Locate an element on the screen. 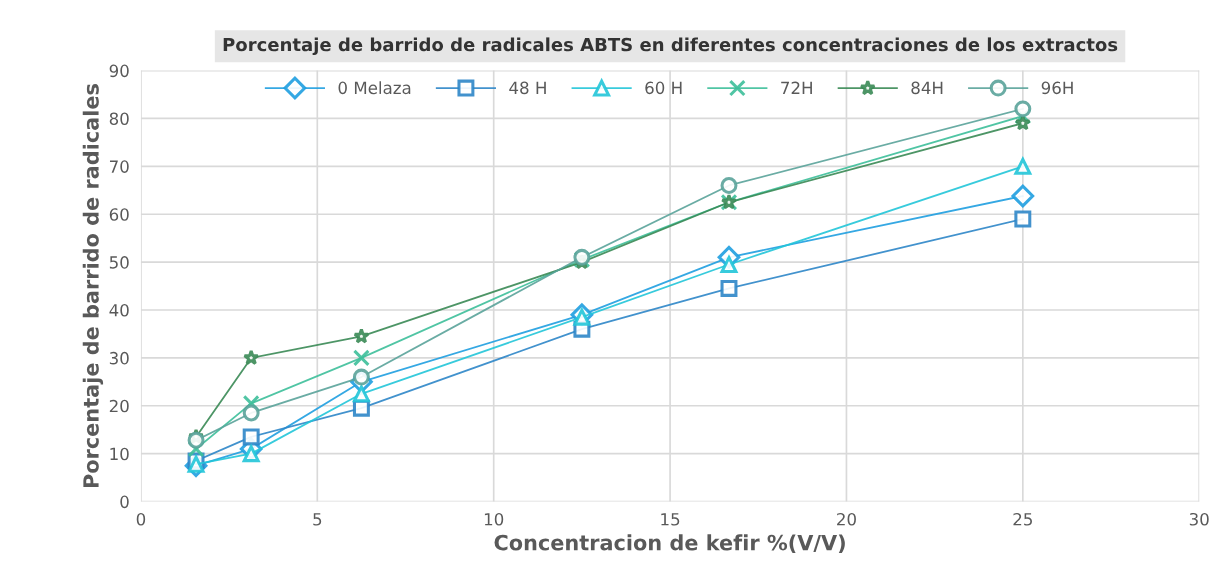 The height and width of the screenshot is (588, 1215). x-tick-label: 25 is located at coordinates (1022, 519).